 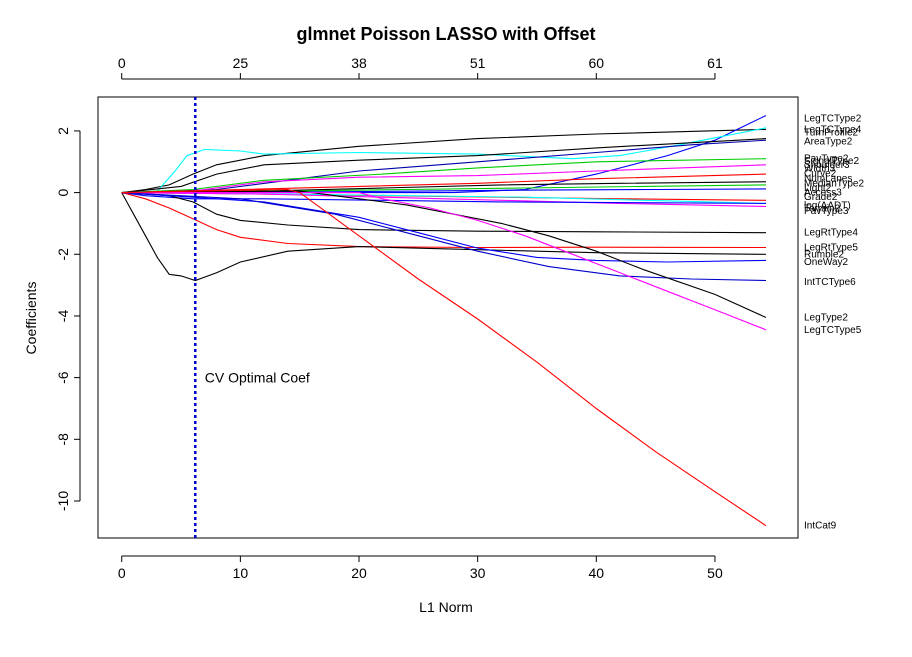 I want to click on chart-title: glmnet Poisson LASSO with Offset, so click(x=445, y=34).